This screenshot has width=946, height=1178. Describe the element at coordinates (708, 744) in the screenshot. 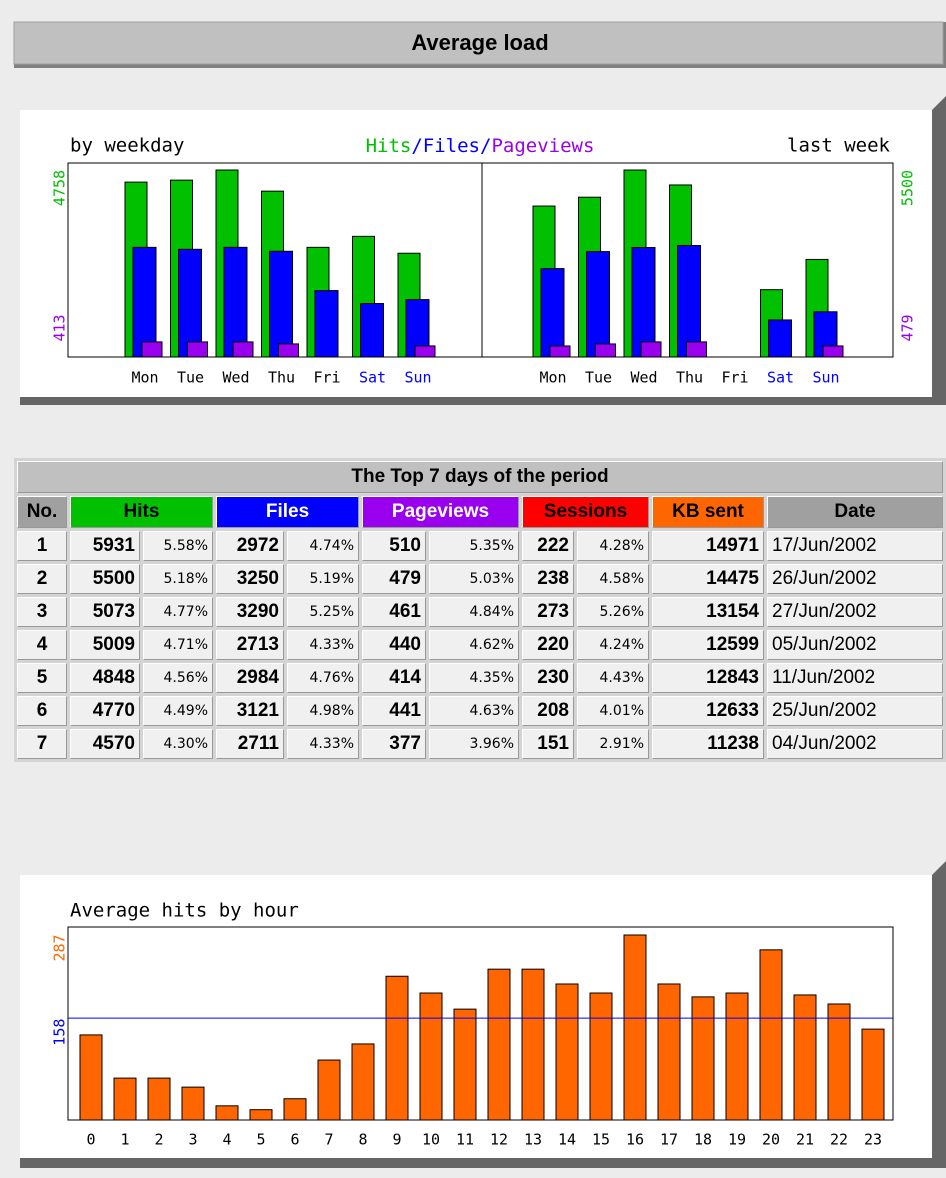

I see `table-cell: 11238` at that location.